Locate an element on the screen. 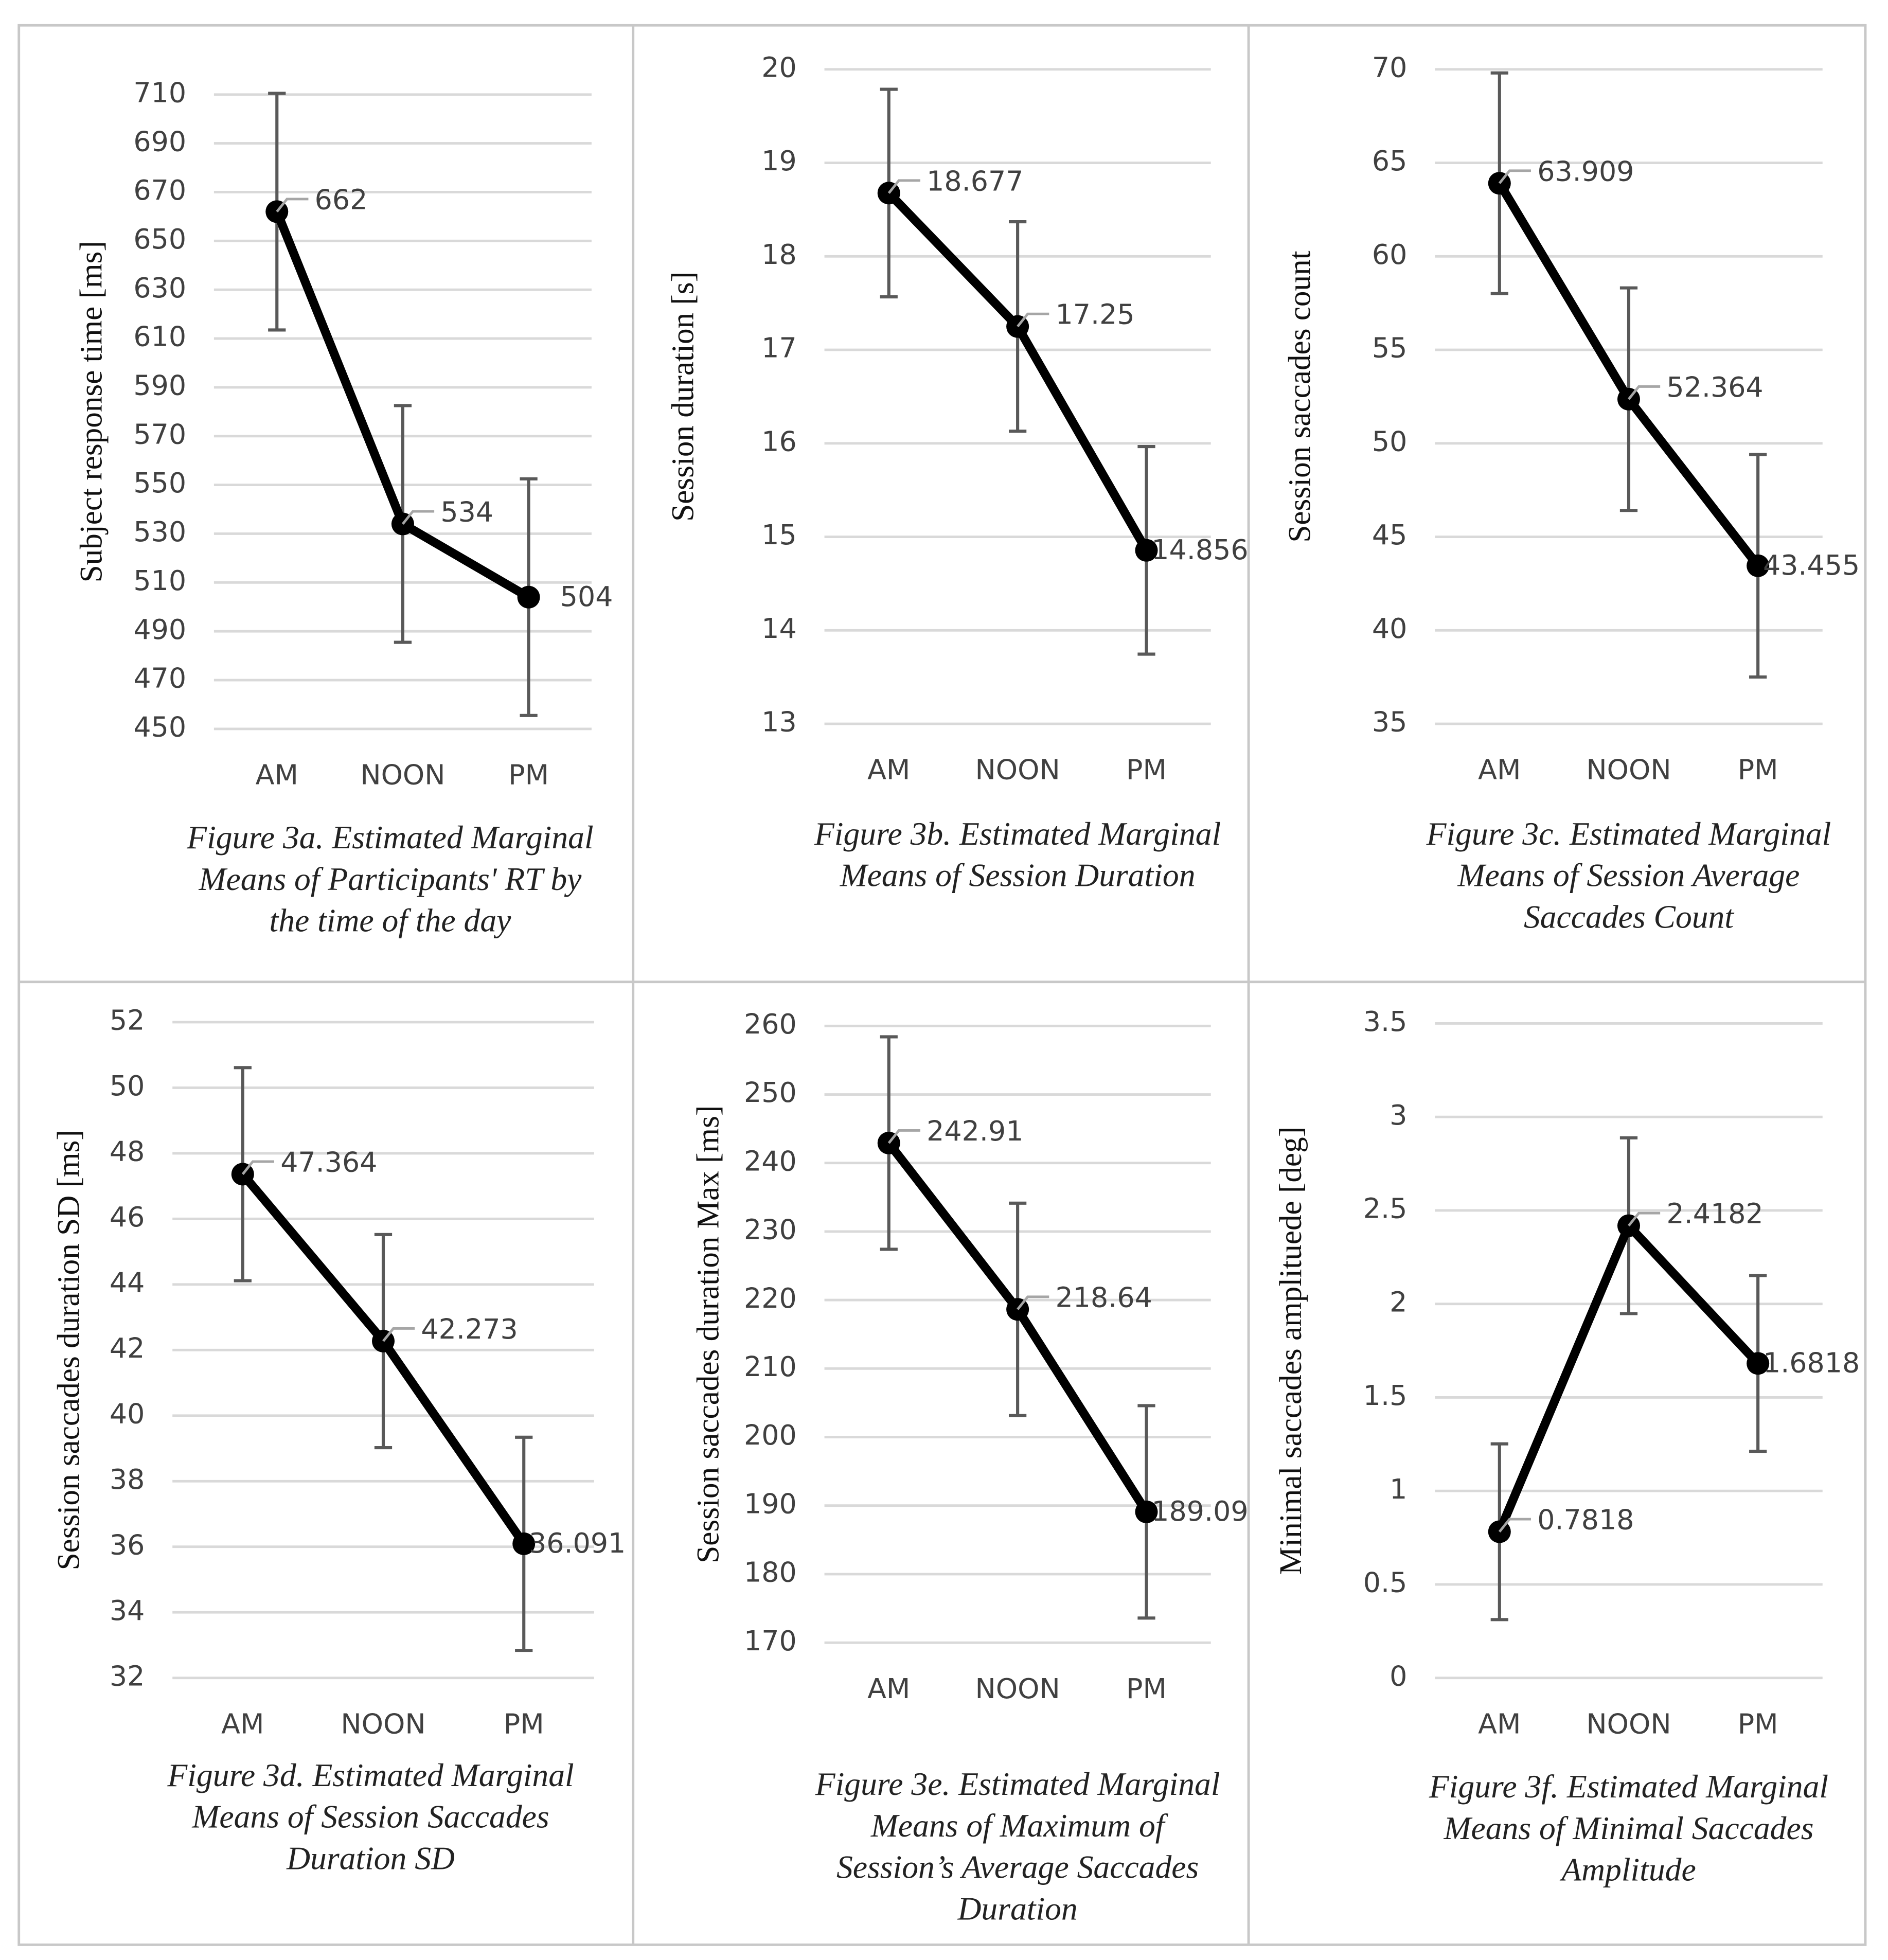 Image resolution: width=1888 pixels, height=1960 pixels. y-tick-label: 2 is located at coordinates (1399, 1302).